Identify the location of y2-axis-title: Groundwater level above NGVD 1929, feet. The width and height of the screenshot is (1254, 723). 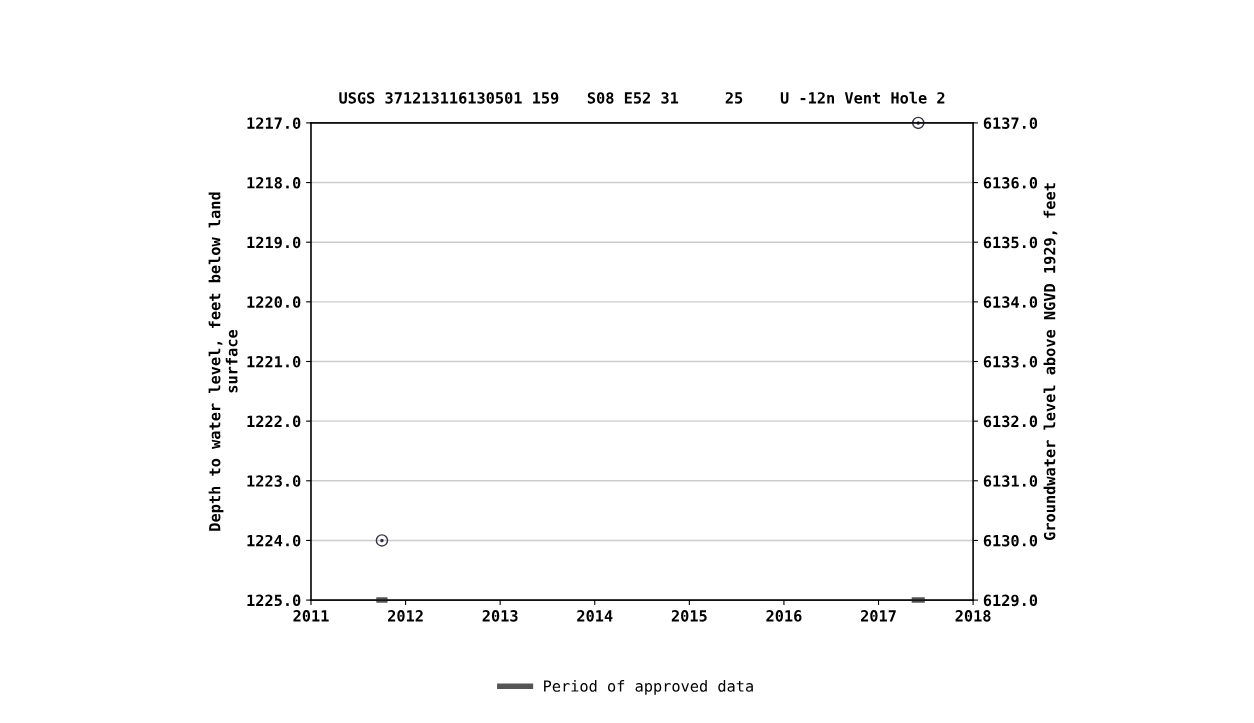
(1050, 361).